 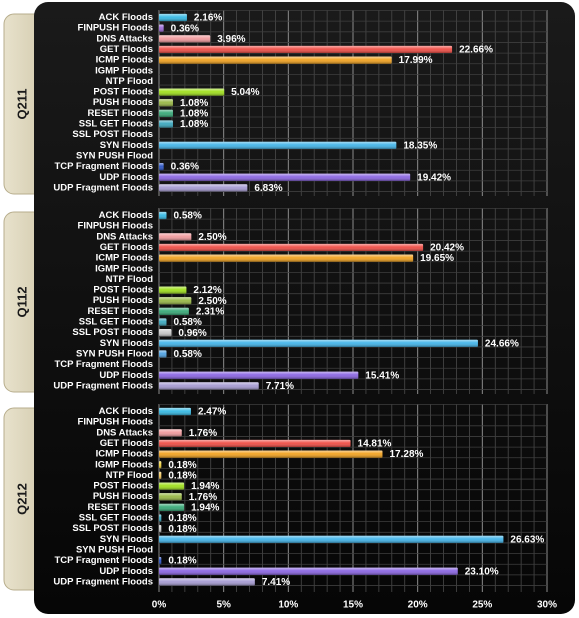 I want to click on x-axis: 0% 5% 10% 15% 20% 25% 30%, so click(x=354, y=605).